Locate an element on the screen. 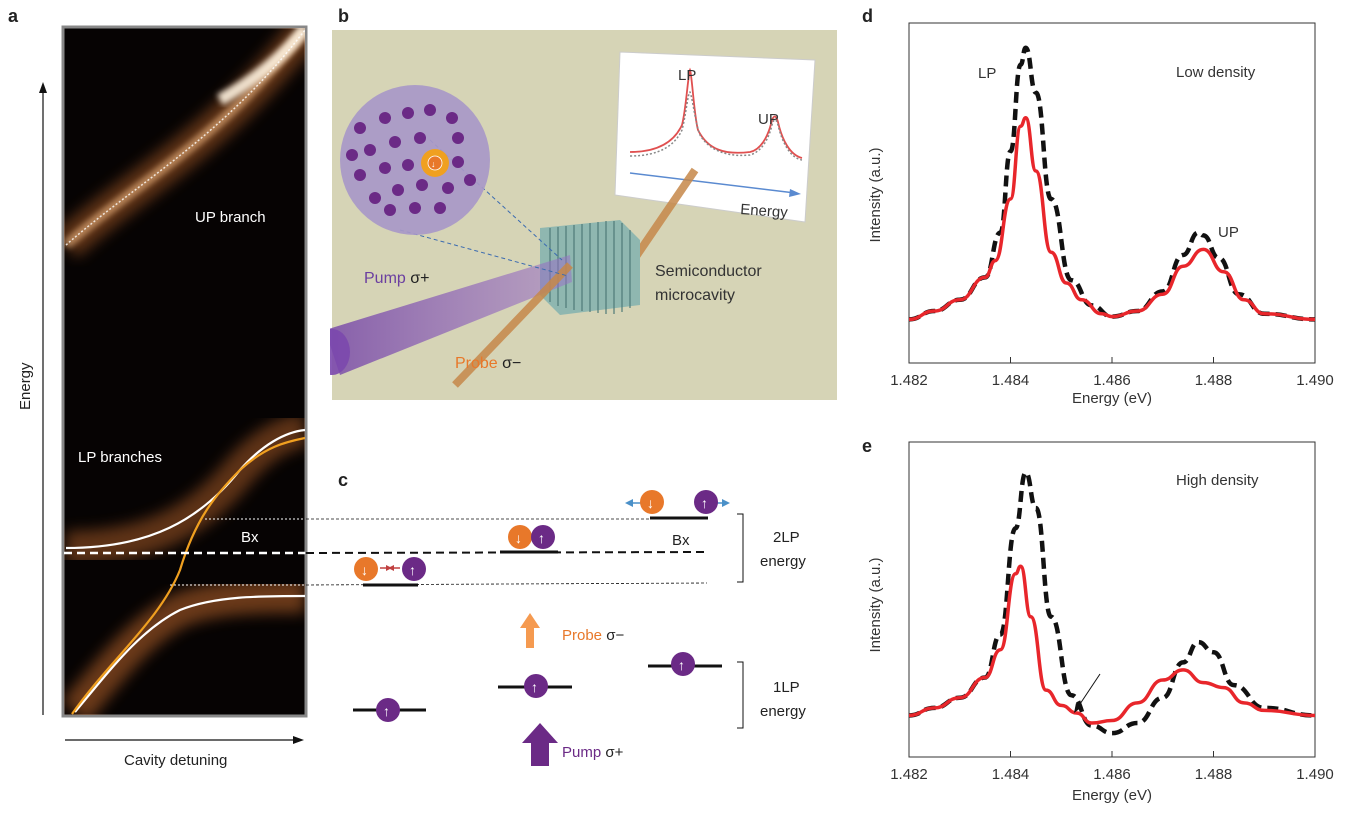  inset-label-up: UP is located at coordinates (768, 119).